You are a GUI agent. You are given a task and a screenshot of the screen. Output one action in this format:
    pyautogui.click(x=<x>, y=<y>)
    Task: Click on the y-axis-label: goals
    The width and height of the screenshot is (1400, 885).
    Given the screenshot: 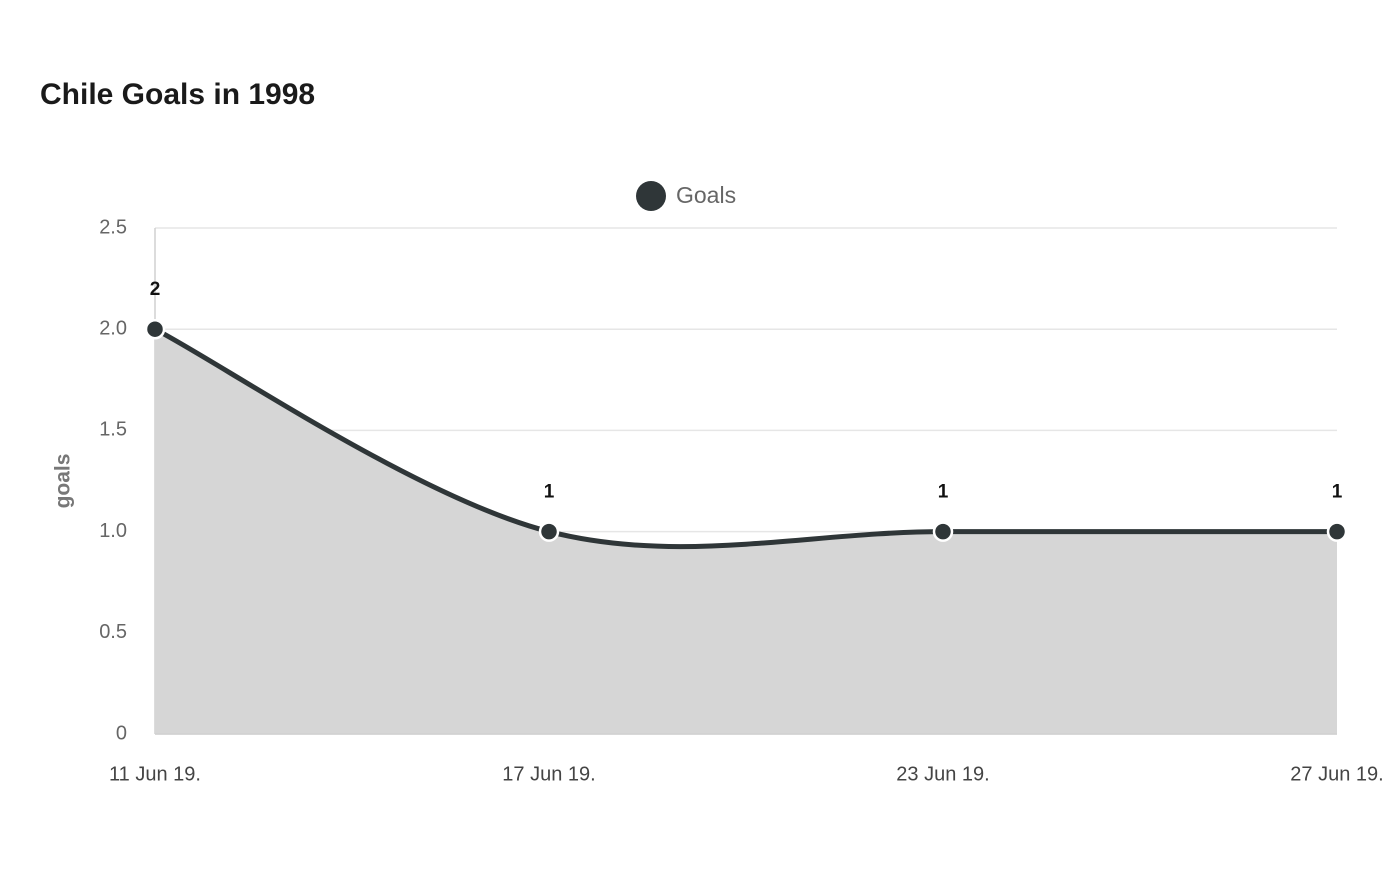 What is the action you would take?
    pyautogui.click(x=63, y=481)
    